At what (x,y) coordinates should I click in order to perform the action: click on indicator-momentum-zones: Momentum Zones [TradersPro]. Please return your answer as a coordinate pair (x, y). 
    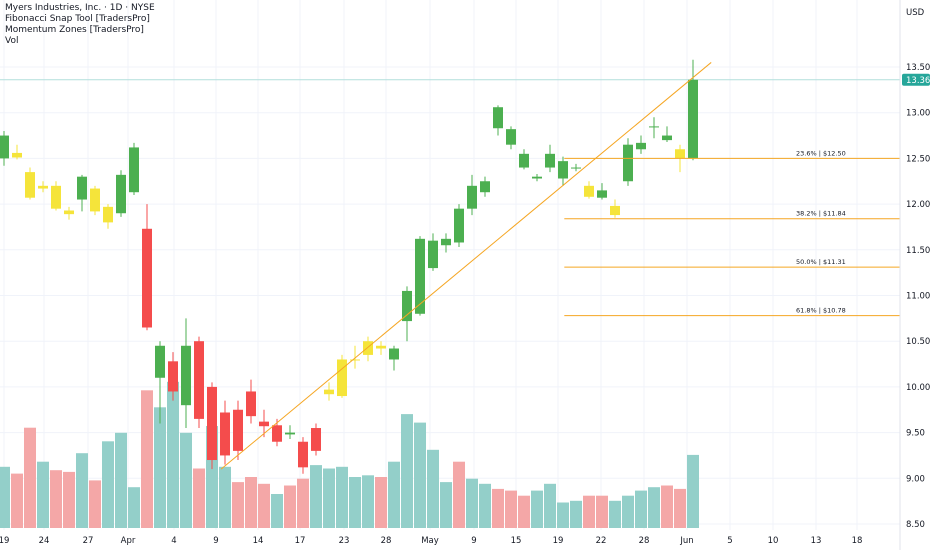
    Looking at the image, I should click on (74, 30).